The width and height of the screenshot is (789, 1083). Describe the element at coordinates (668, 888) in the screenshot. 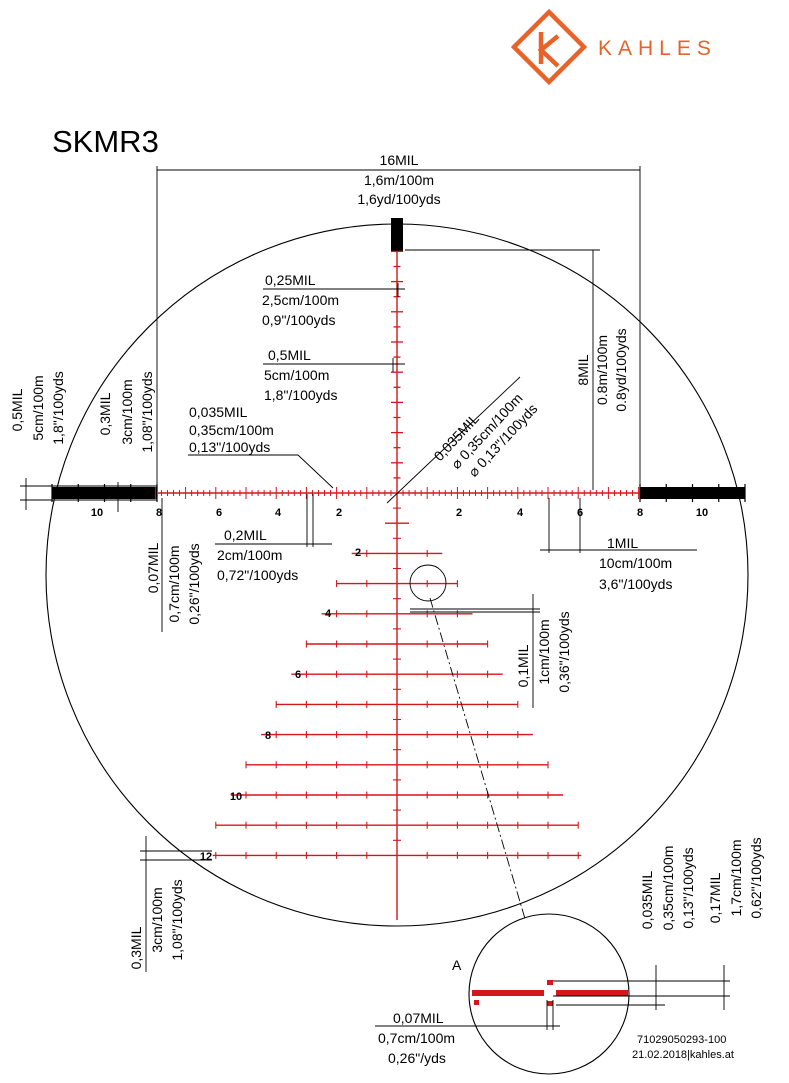

I see `vdim-0035-metric: 0,35cm/100m` at that location.